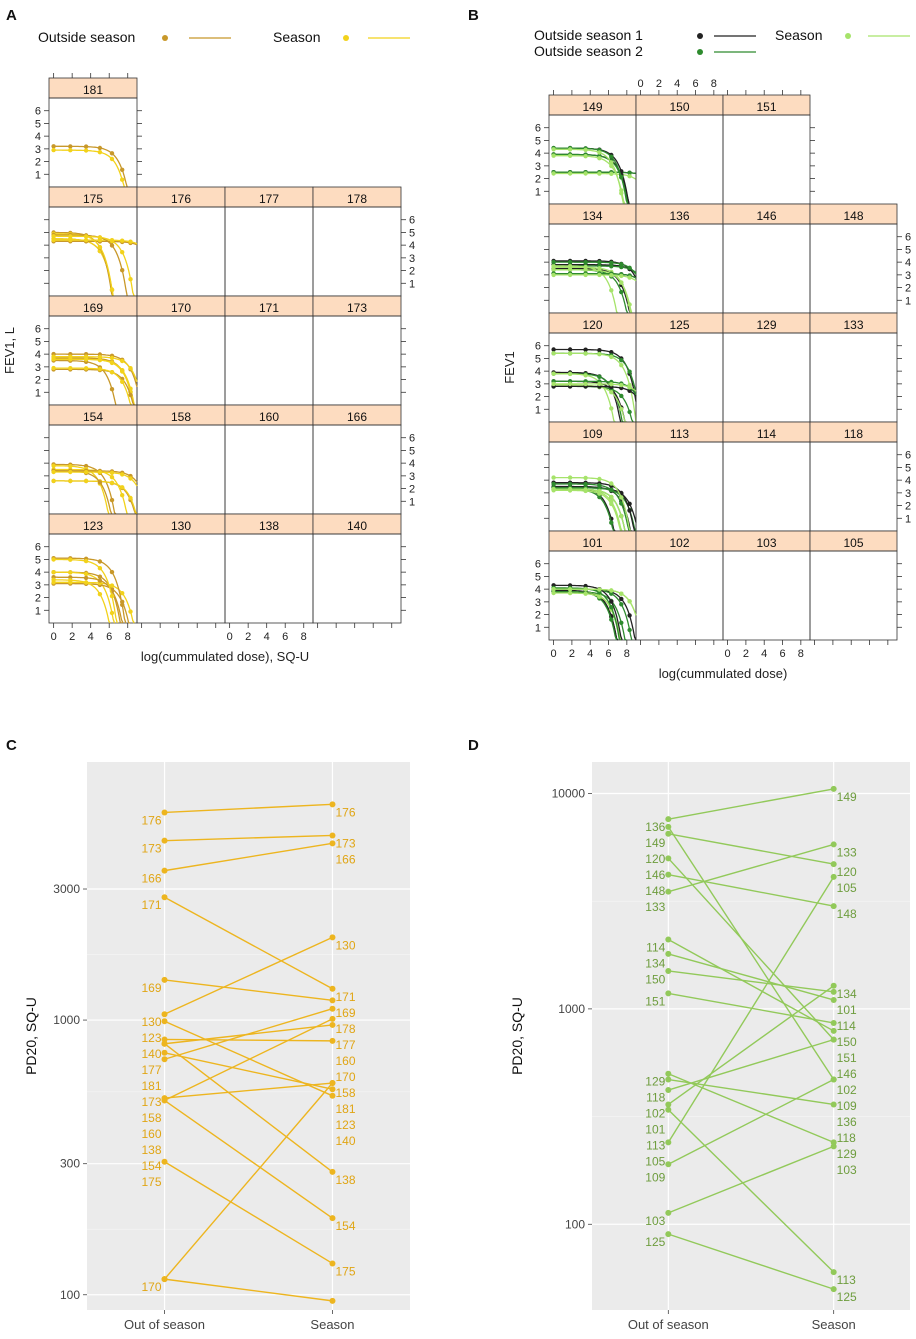 The height and width of the screenshot is (1339, 916). What do you see at coordinates (853, 325) in the screenshot?
I see `subject-id-label: 133` at bounding box center [853, 325].